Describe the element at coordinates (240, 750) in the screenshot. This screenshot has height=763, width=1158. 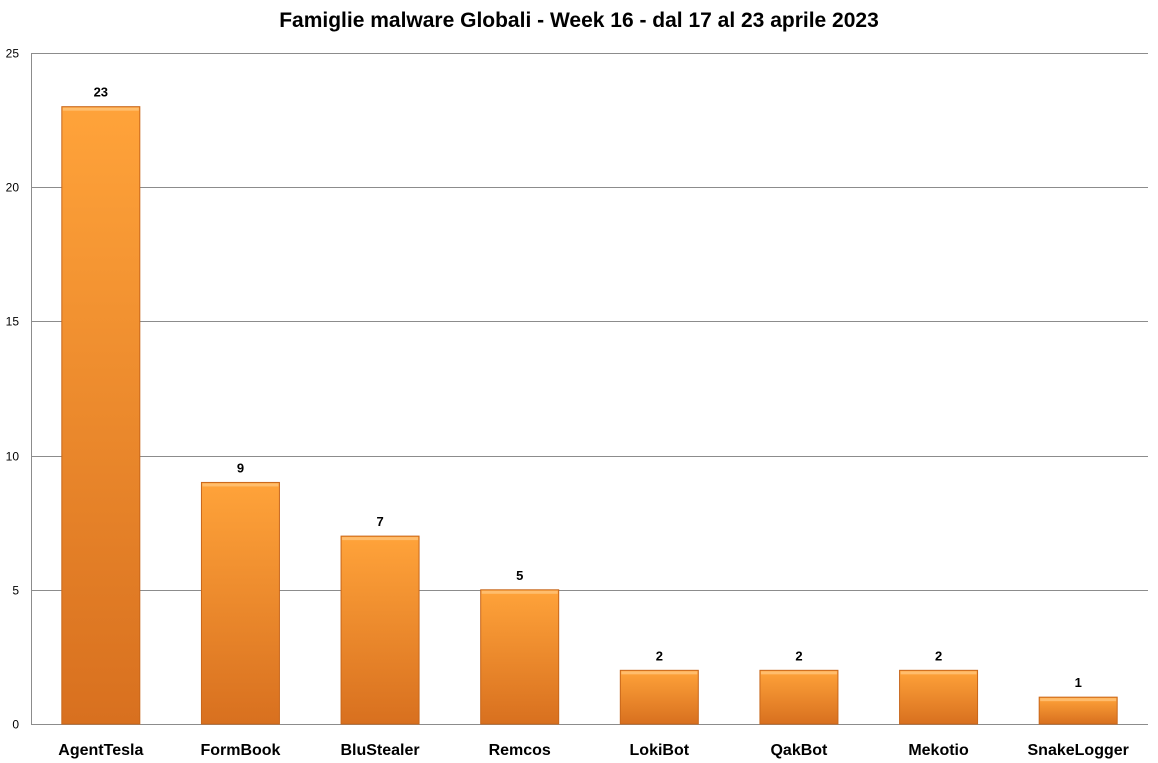
I see `x-tick-label: FormBook` at that location.